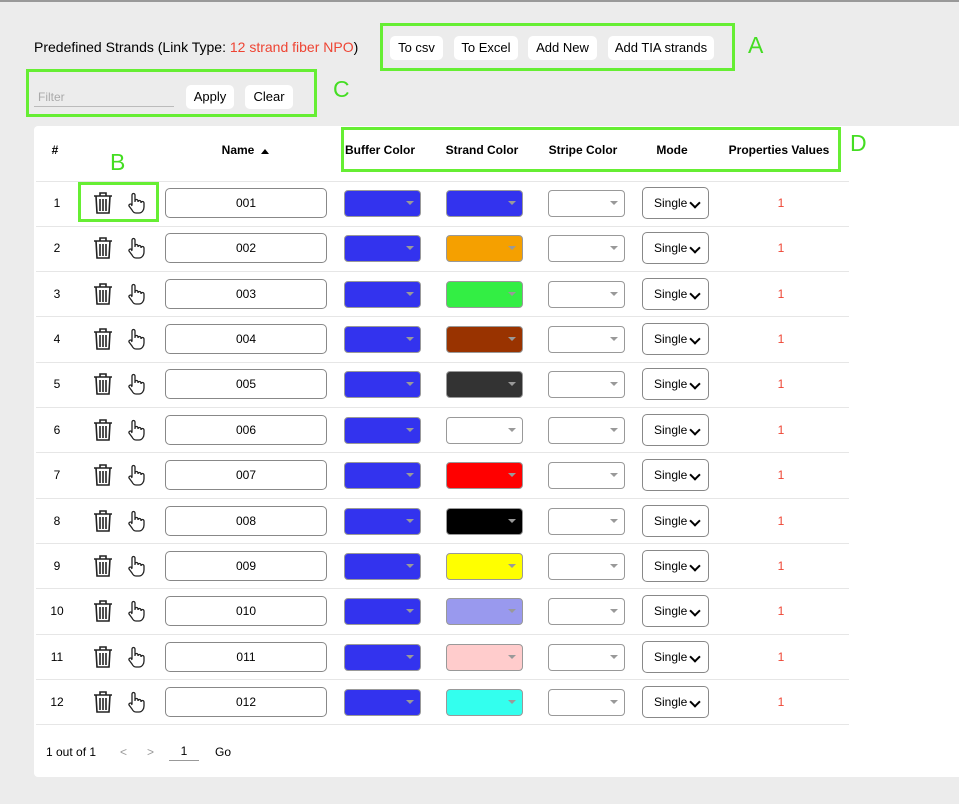 This screenshot has height=804, width=959. Describe the element at coordinates (562, 48) in the screenshot. I see `toolbar-button: Add New` at that location.